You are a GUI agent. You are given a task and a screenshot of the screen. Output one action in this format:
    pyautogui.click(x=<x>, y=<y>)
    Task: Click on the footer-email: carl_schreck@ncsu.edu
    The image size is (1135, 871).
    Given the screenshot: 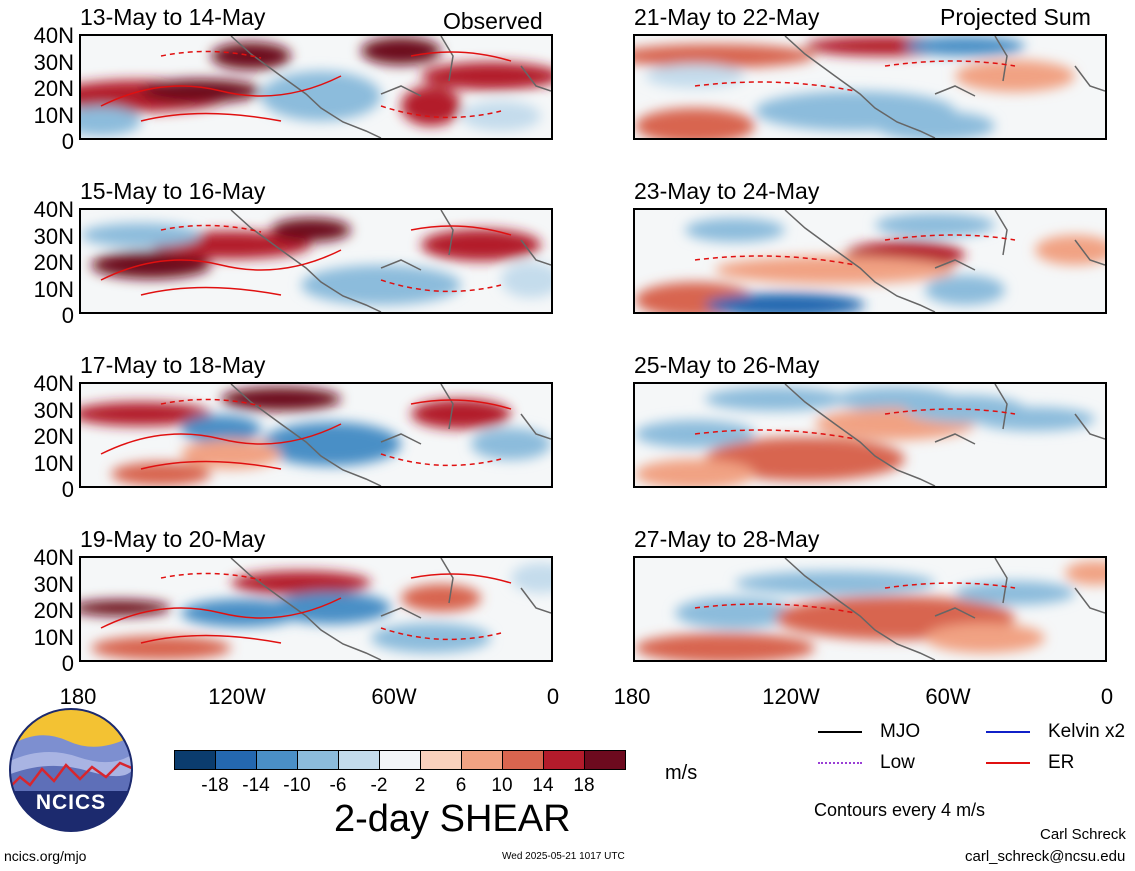 What is the action you would take?
    pyautogui.click(x=1045, y=856)
    